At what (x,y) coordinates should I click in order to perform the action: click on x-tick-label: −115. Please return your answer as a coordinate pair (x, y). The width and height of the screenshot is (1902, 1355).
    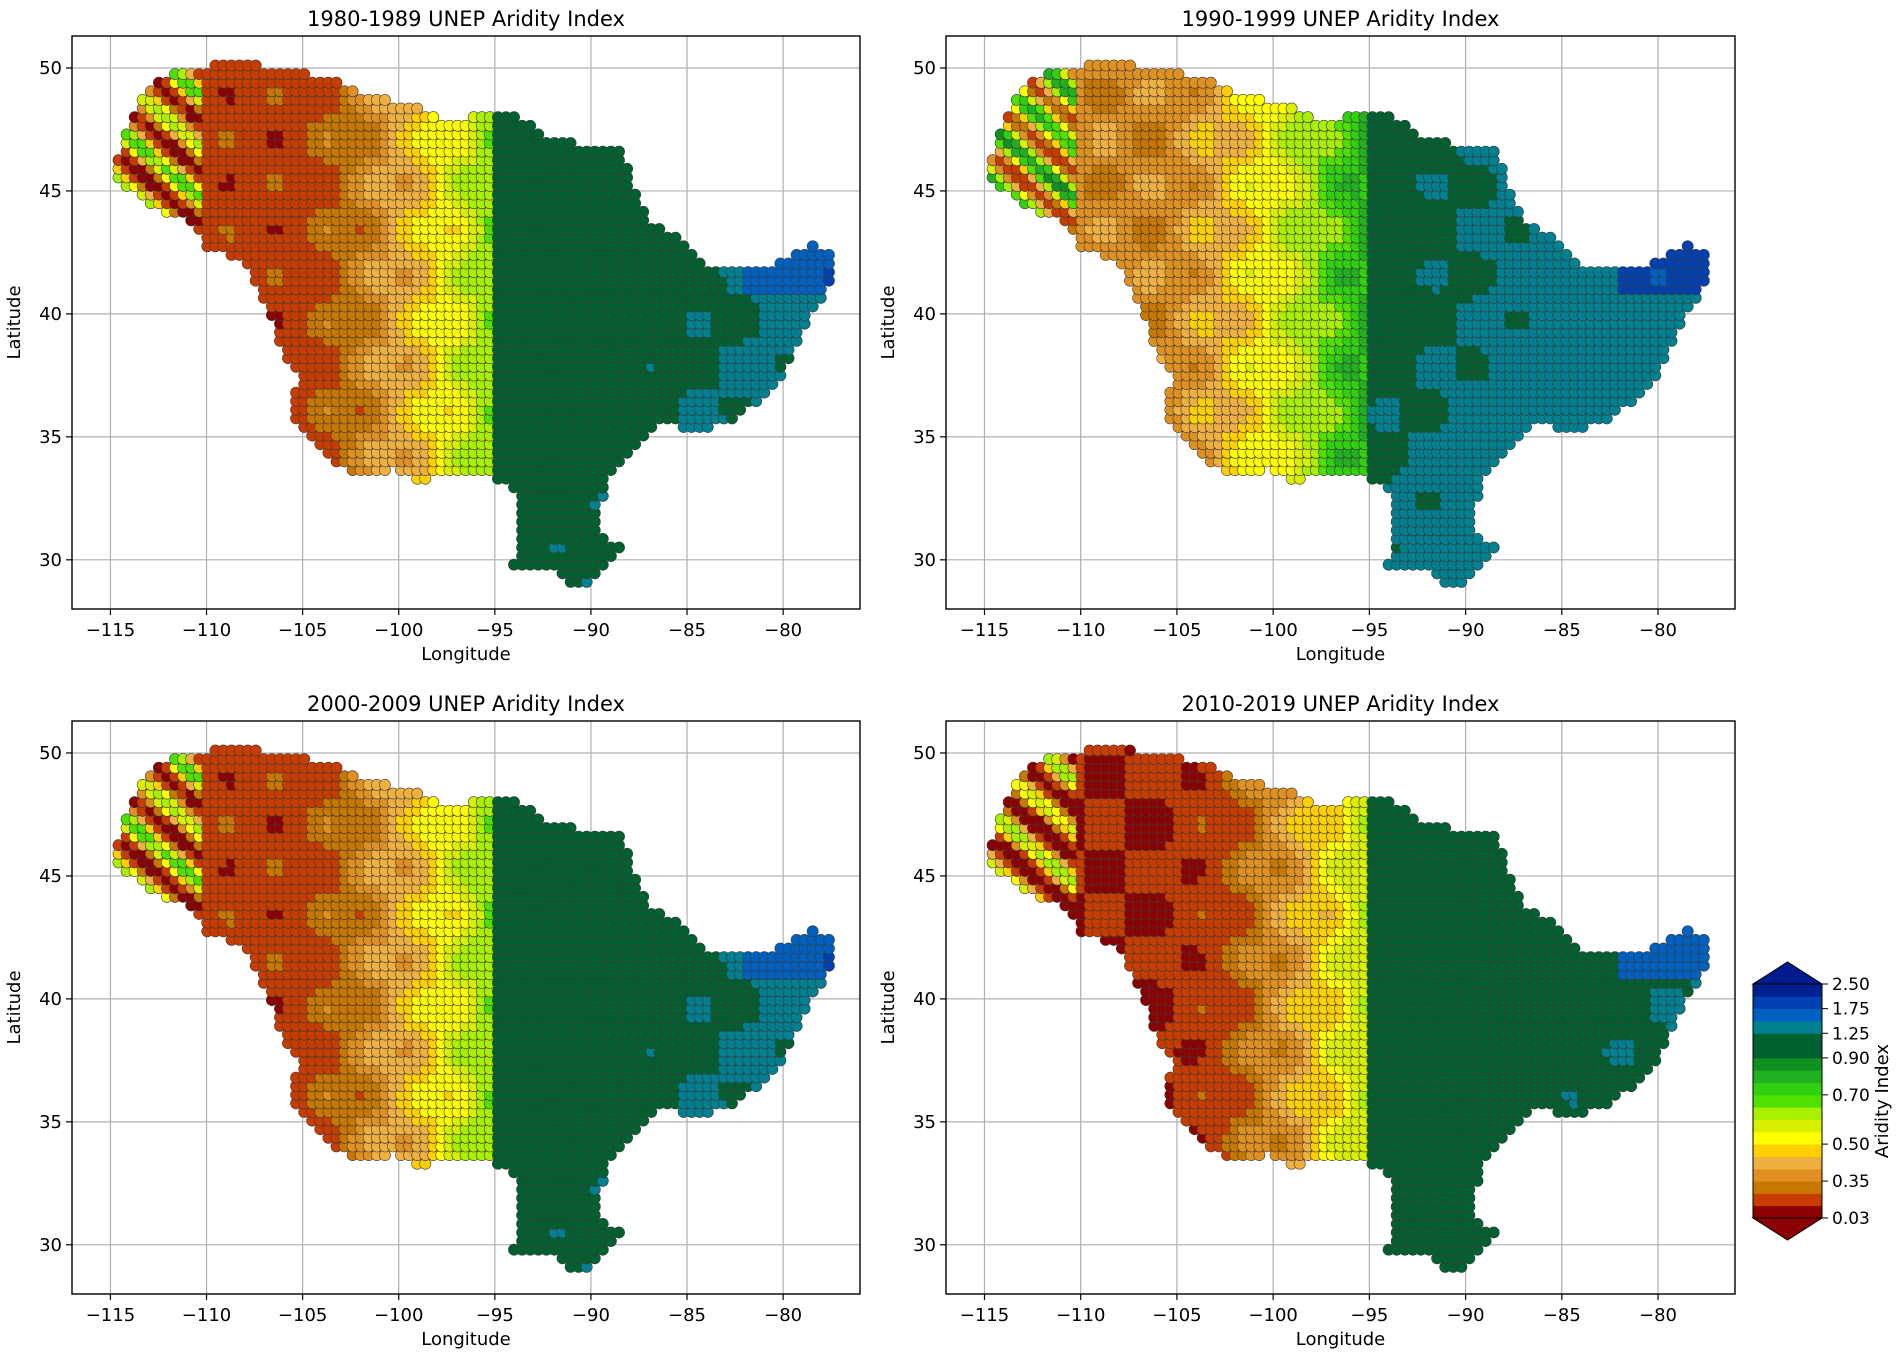
    Looking at the image, I should click on (110, 630).